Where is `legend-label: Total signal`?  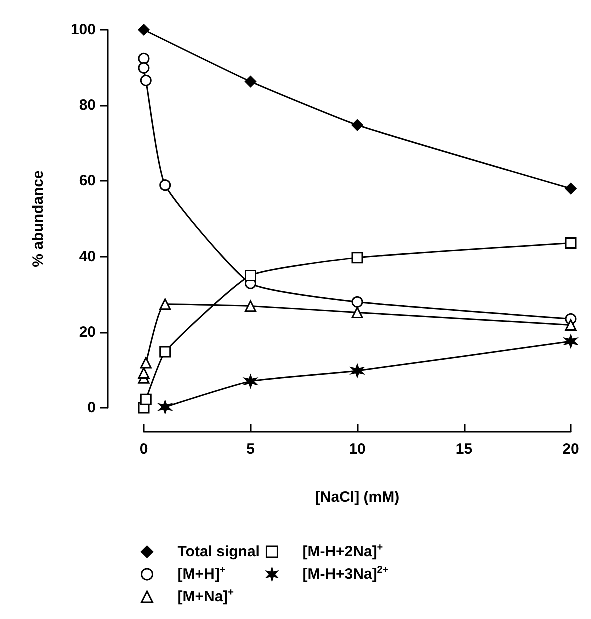
legend-label: Total signal is located at coordinates (219, 552).